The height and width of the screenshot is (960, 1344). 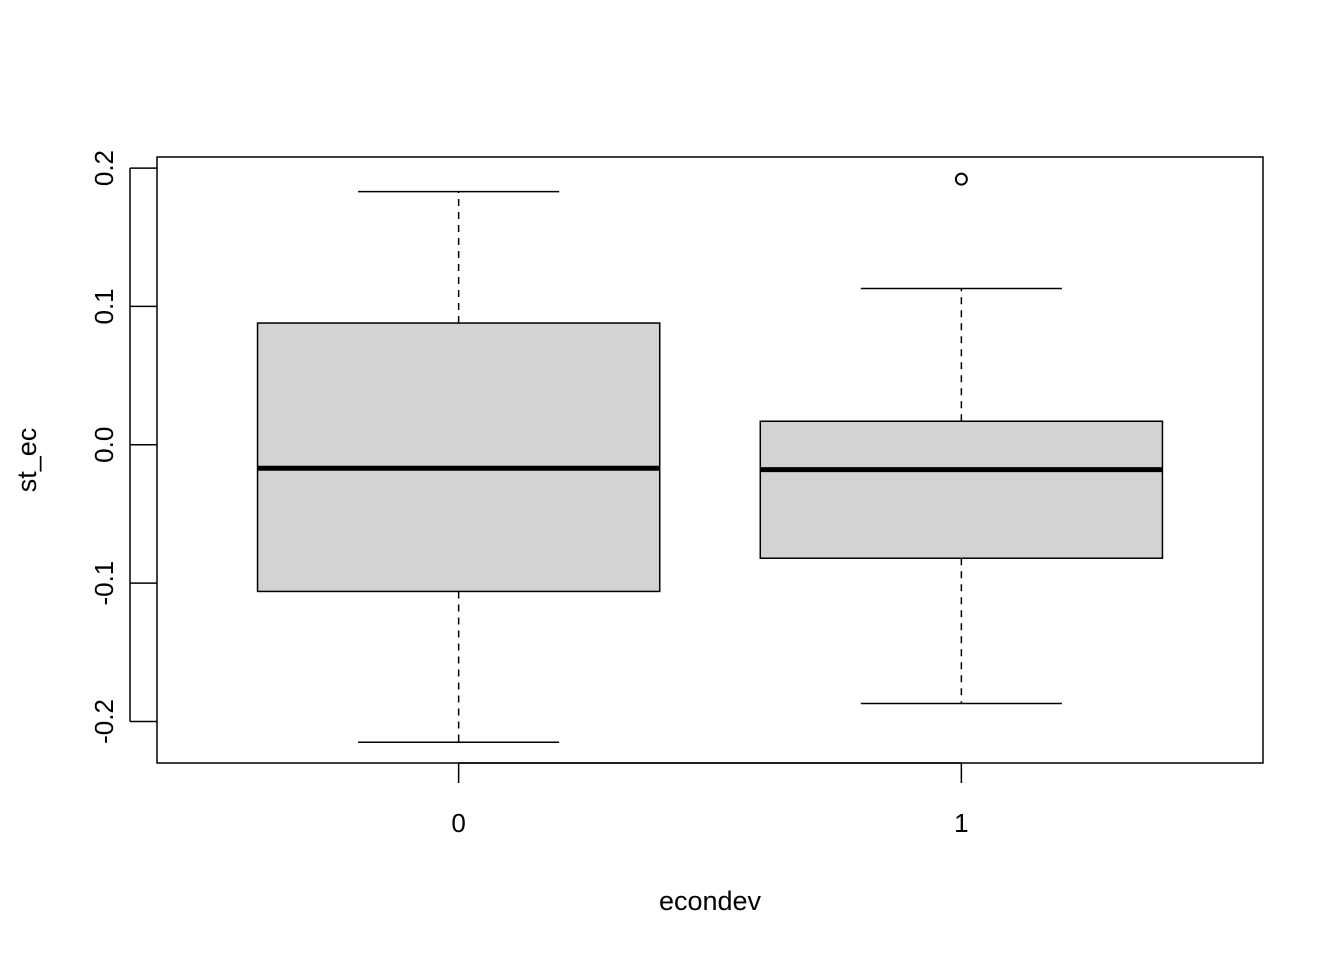 What do you see at coordinates (104, 306) in the screenshot?
I see `y-tick-label: 0.1` at bounding box center [104, 306].